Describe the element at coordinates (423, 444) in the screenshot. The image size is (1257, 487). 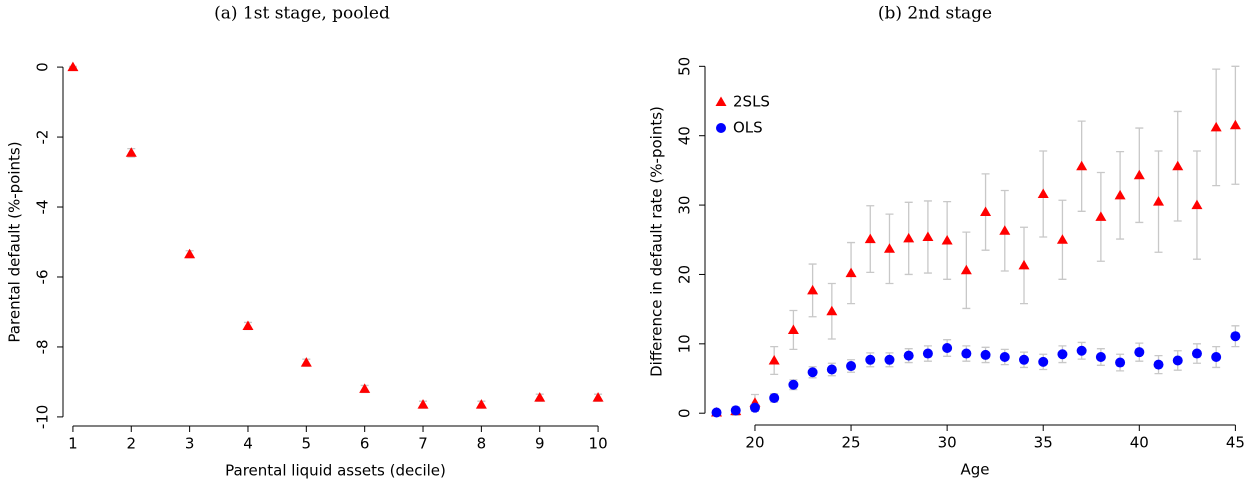
I see `x-tick-label: 7` at that location.